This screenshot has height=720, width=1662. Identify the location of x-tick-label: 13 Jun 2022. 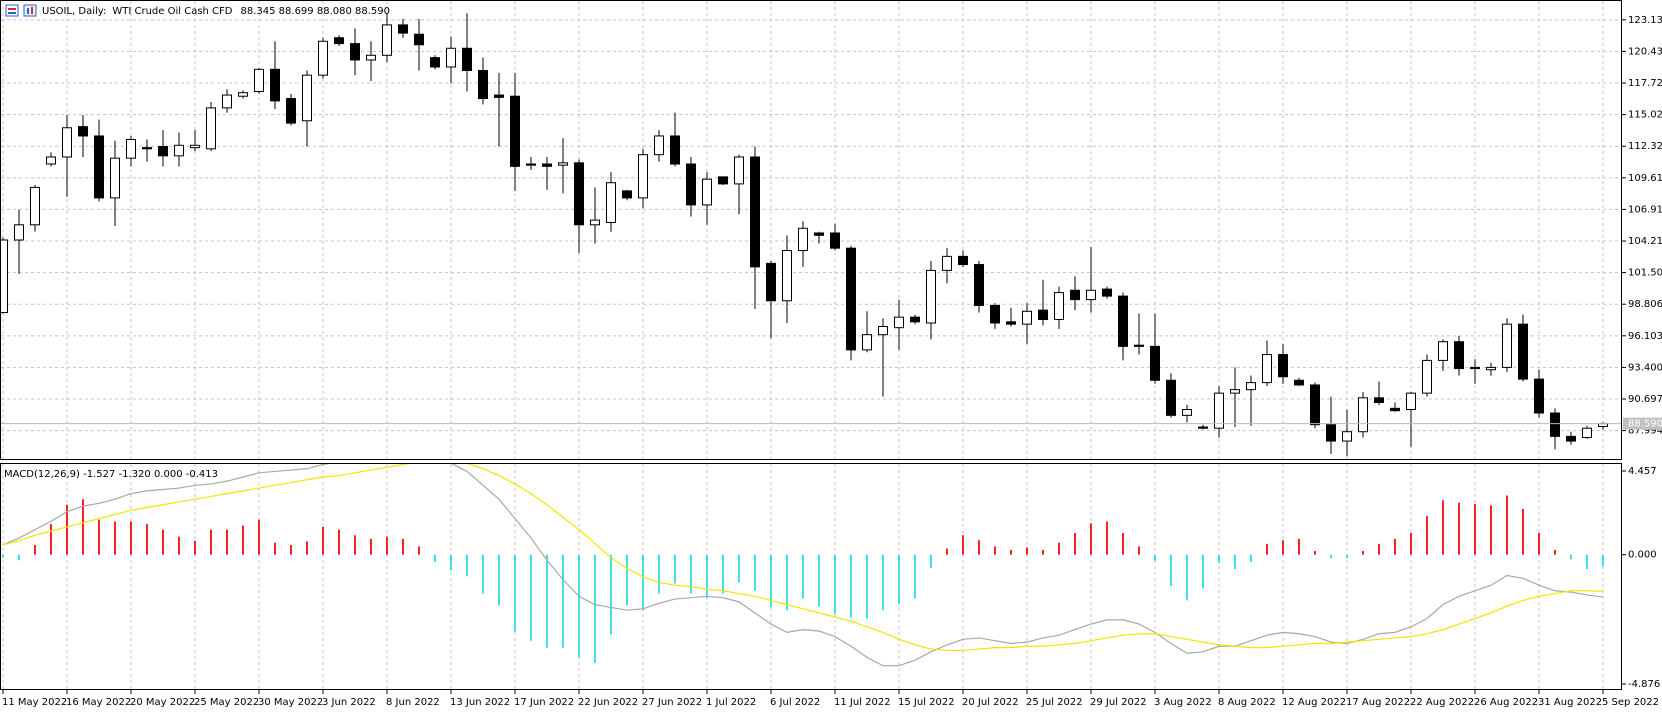
(480, 702).